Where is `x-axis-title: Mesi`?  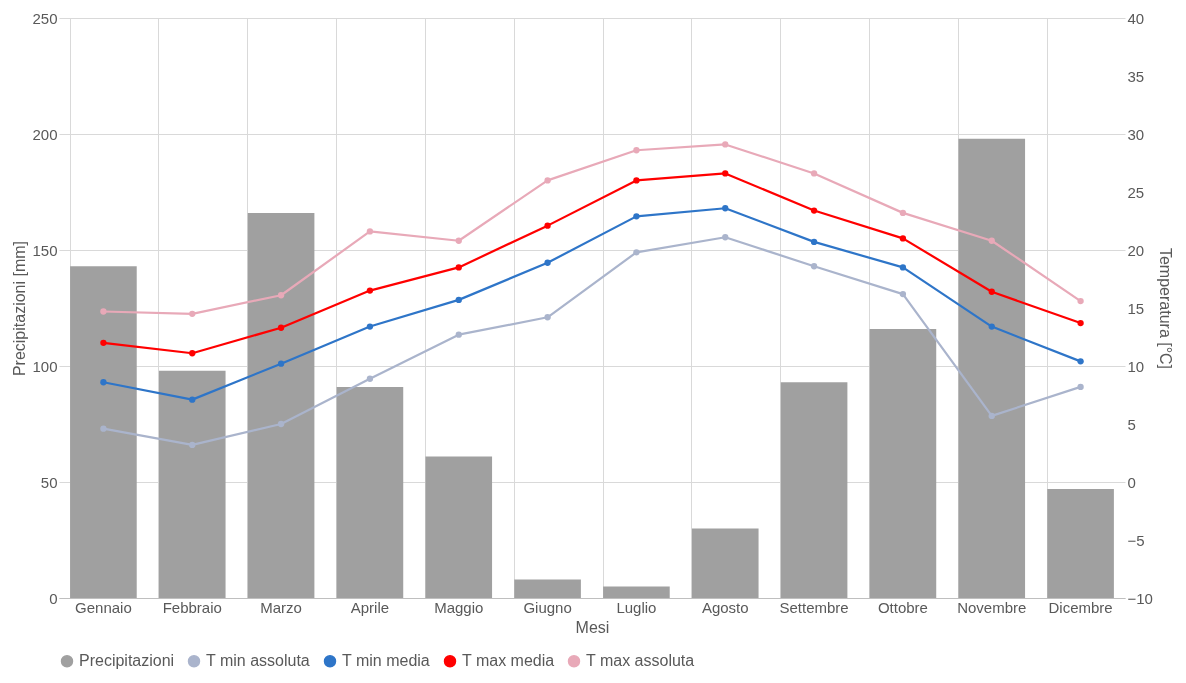 x-axis-title: Mesi is located at coordinates (592, 627).